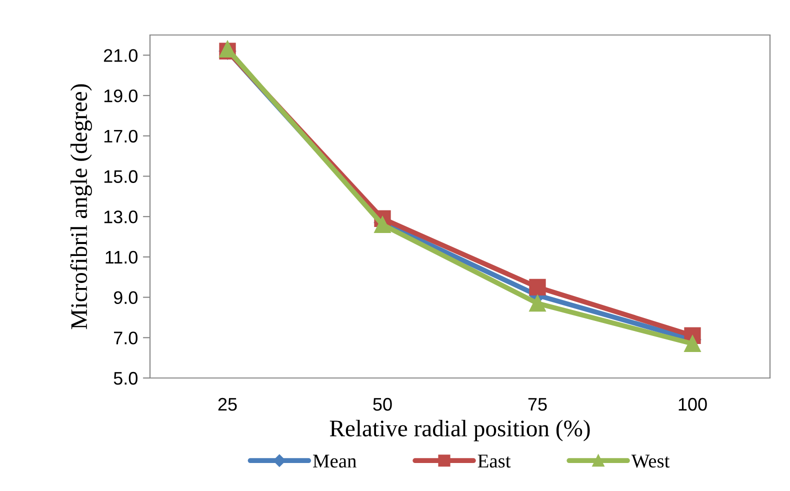 This screenshot has width=790, height=491. Describe the element at coordinates (650, 461) in the screenshot. I see `legend-label: West` at that location.